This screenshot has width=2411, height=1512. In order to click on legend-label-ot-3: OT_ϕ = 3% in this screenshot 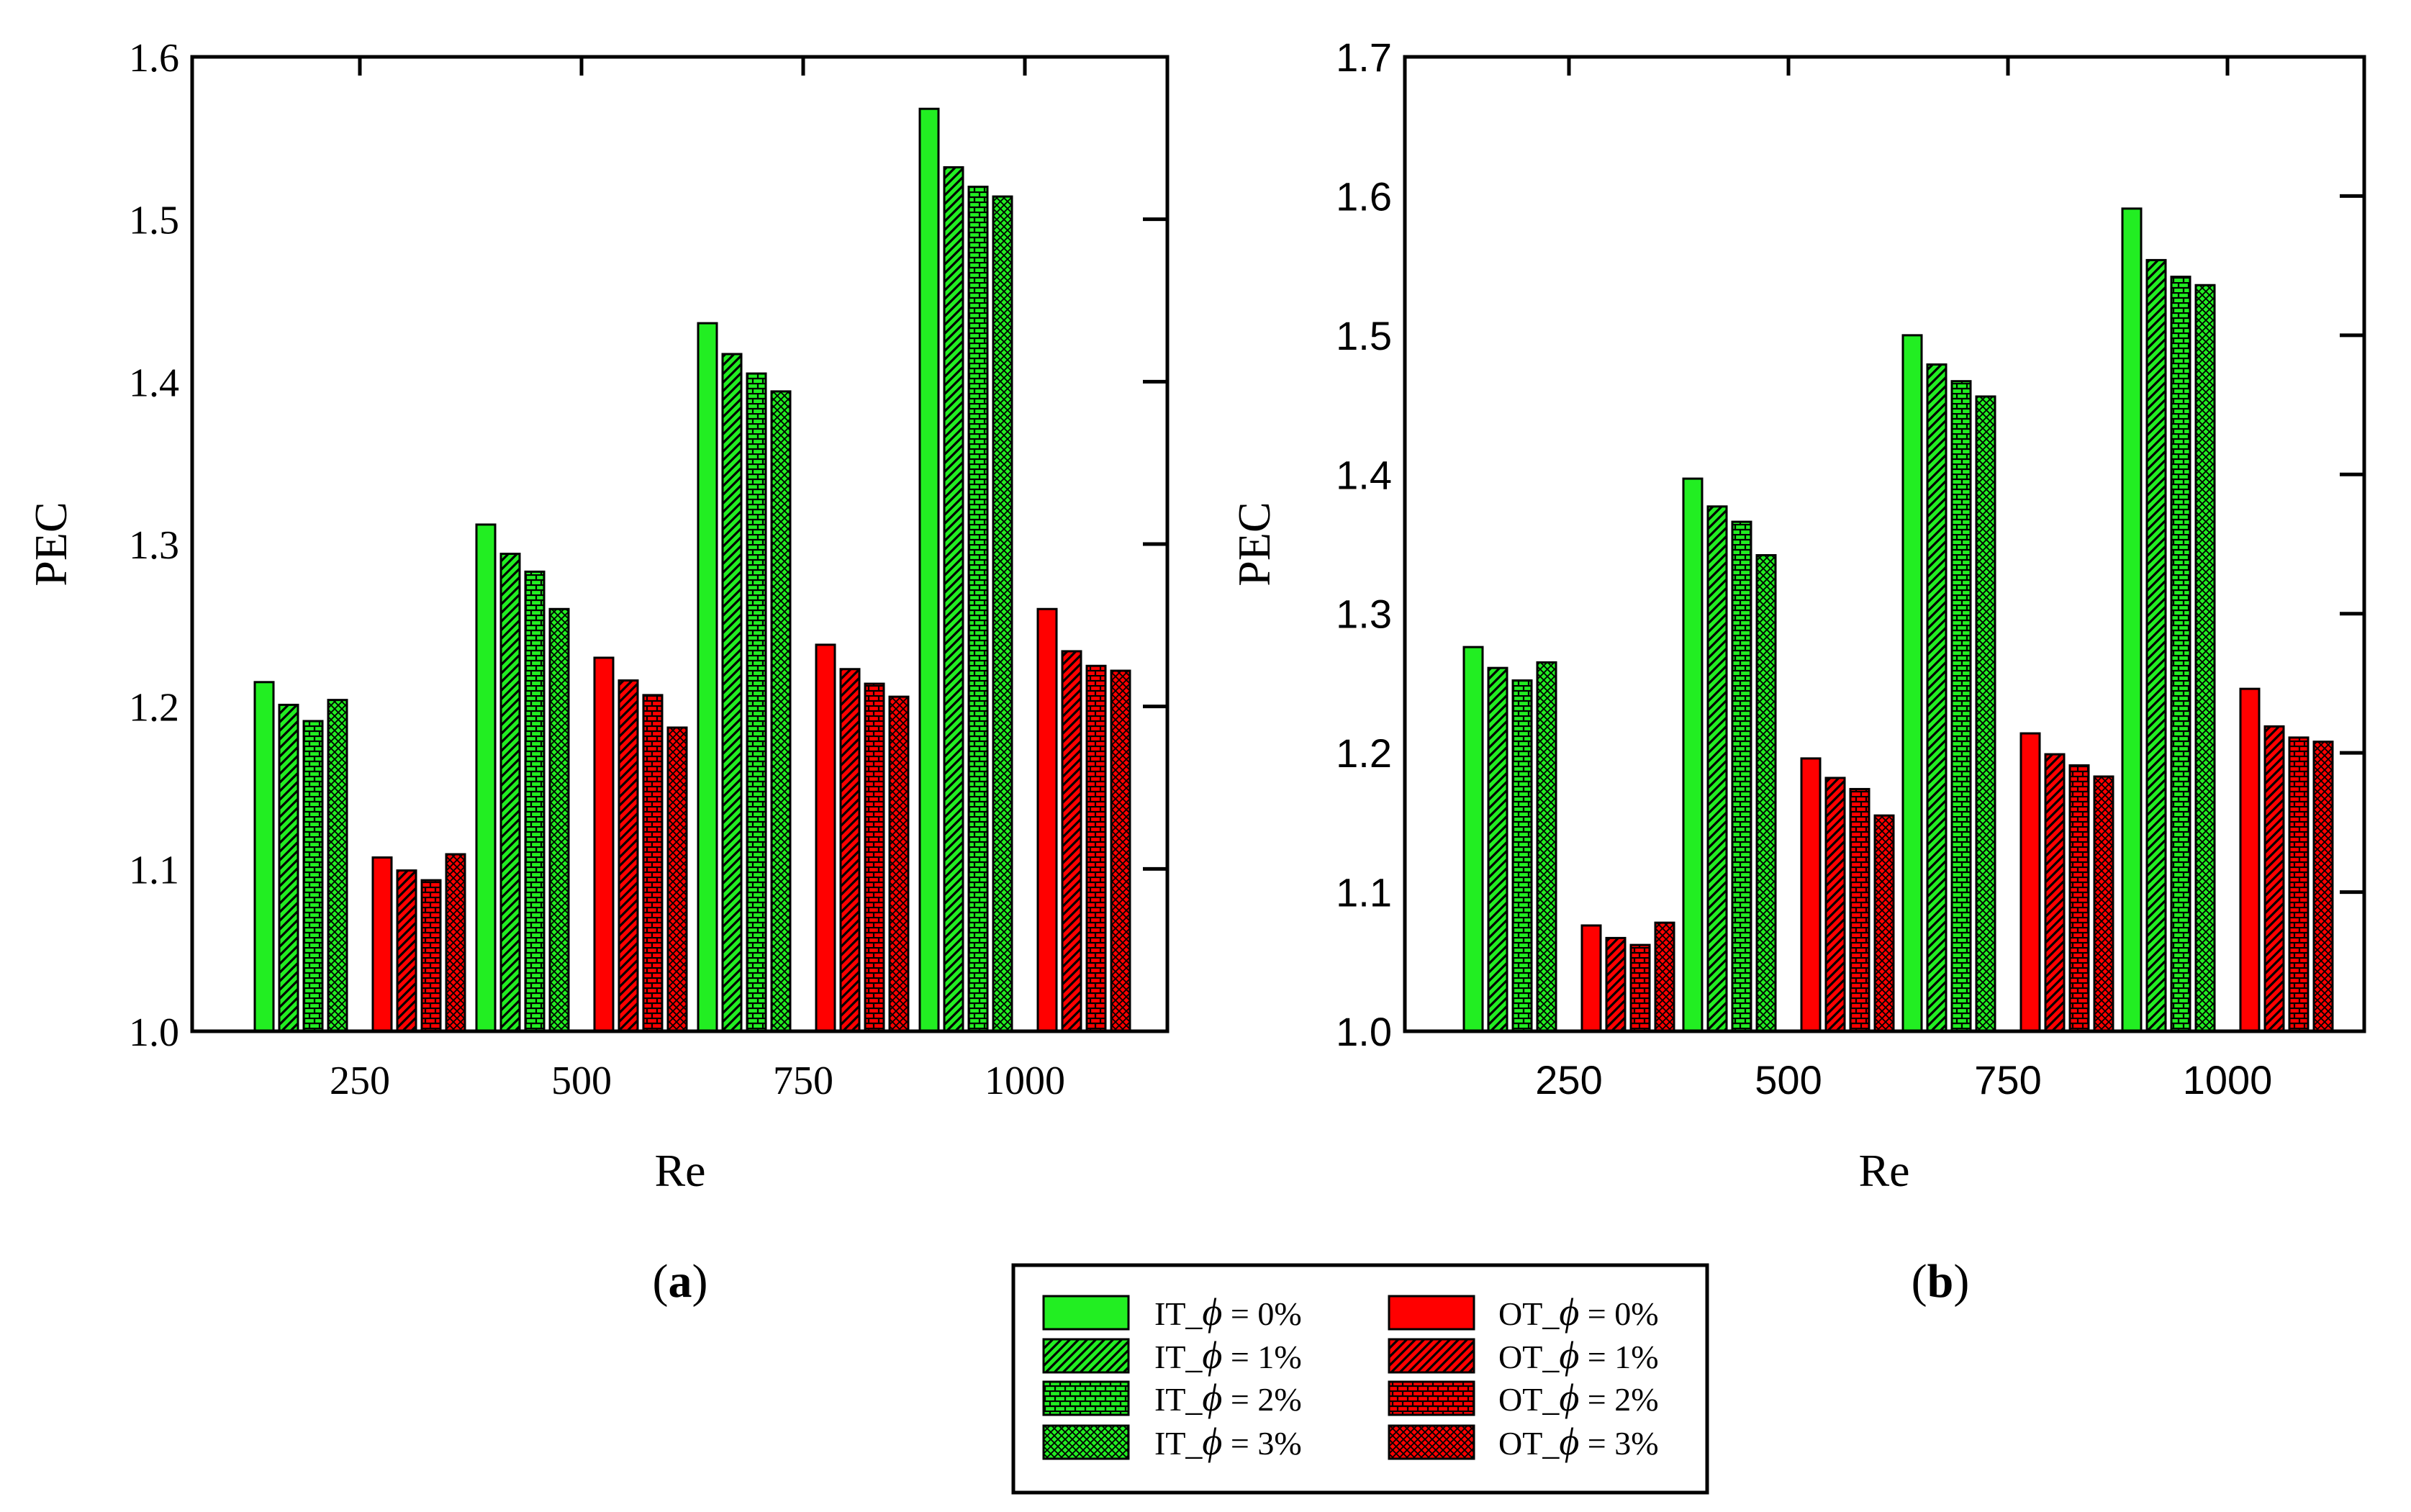, I will do `click(1578, 1442)`.